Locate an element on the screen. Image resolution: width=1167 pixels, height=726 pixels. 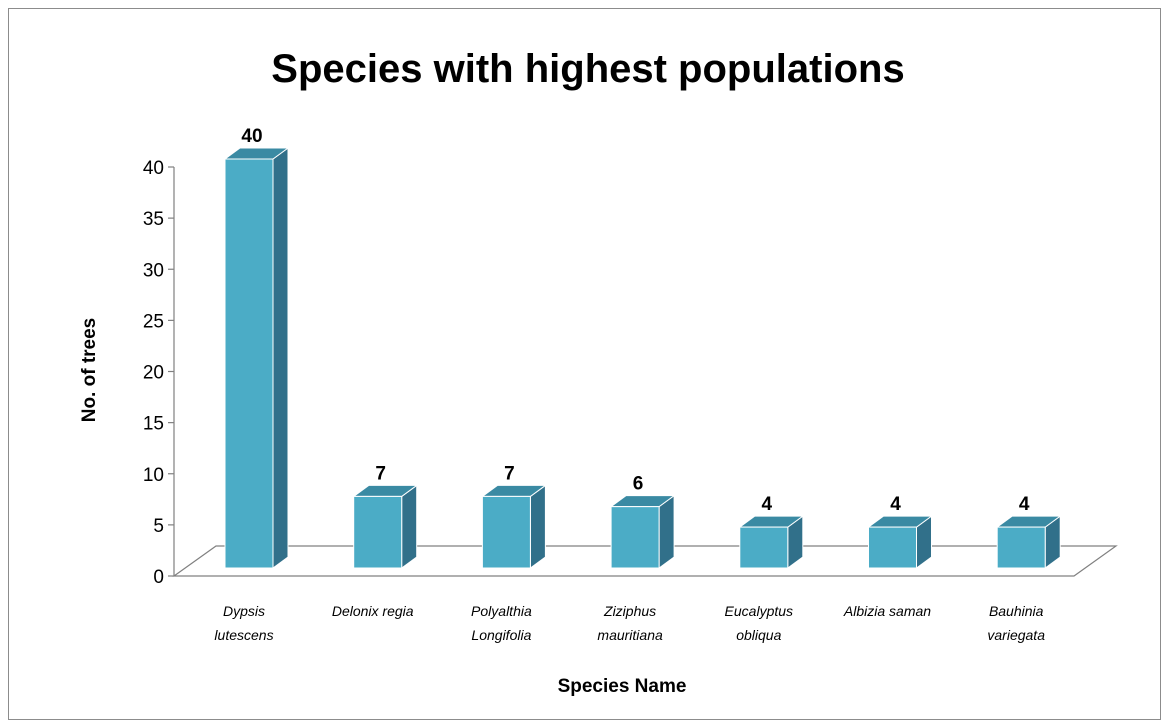
y-axis: 0 5 10 15 20 25 30 35 40 is located at coordinates (159, 373).